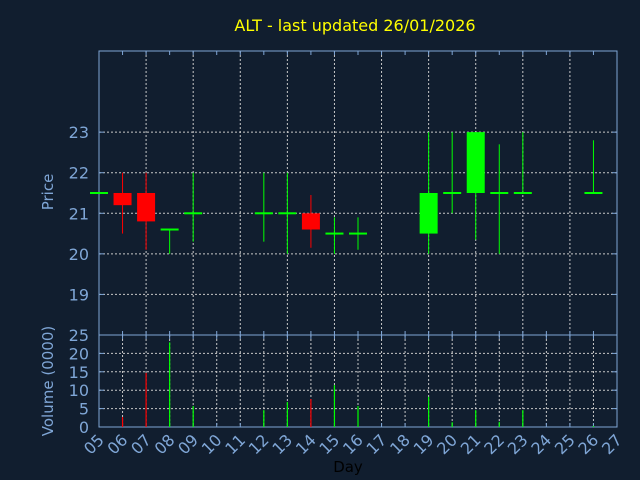  What do you see at coordinates (48, 192) in the screenshot?
I see `price-axis-label: Price` at bounding box center [48, 192].